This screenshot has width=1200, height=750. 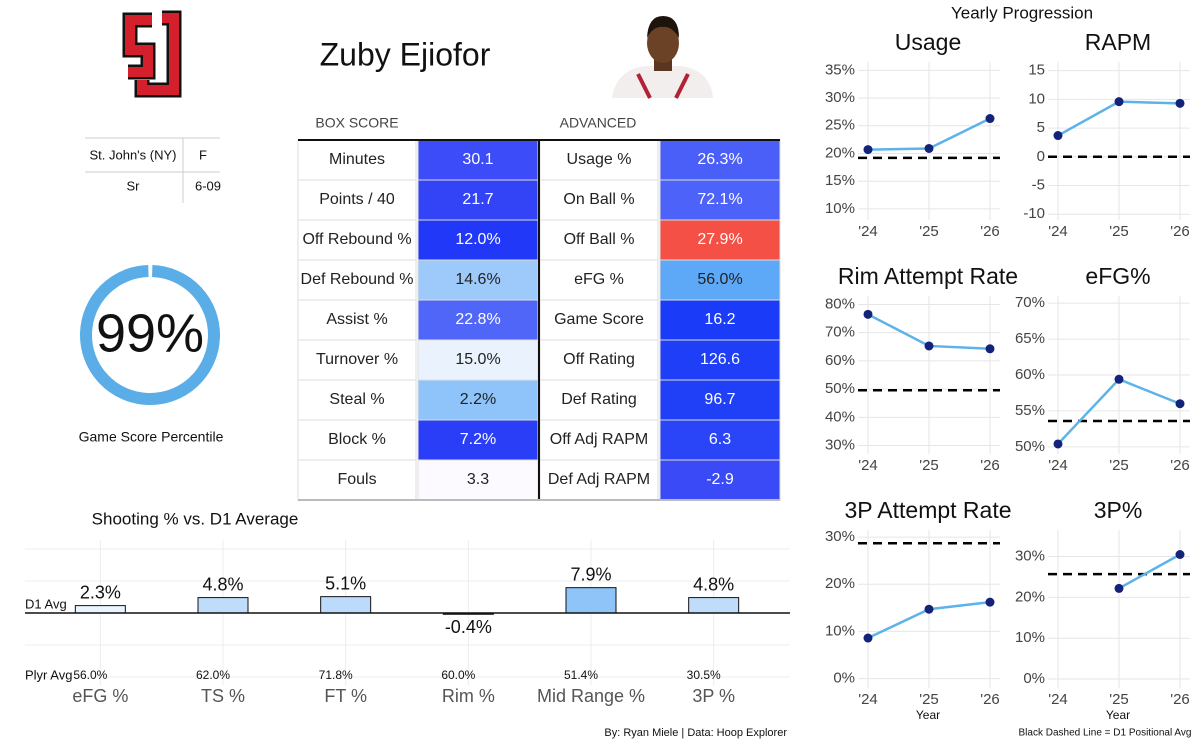 What do you see at coordinates (719, 199) in the screenshot?
I see `stat-value: 72.1%` at bounding box center [719, 199].